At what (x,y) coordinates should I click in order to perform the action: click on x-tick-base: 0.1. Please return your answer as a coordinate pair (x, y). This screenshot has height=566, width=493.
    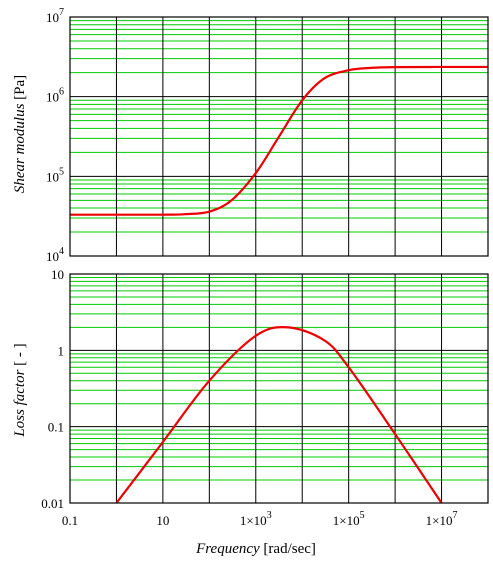
    Looking at the image, I should click on (70, 520).